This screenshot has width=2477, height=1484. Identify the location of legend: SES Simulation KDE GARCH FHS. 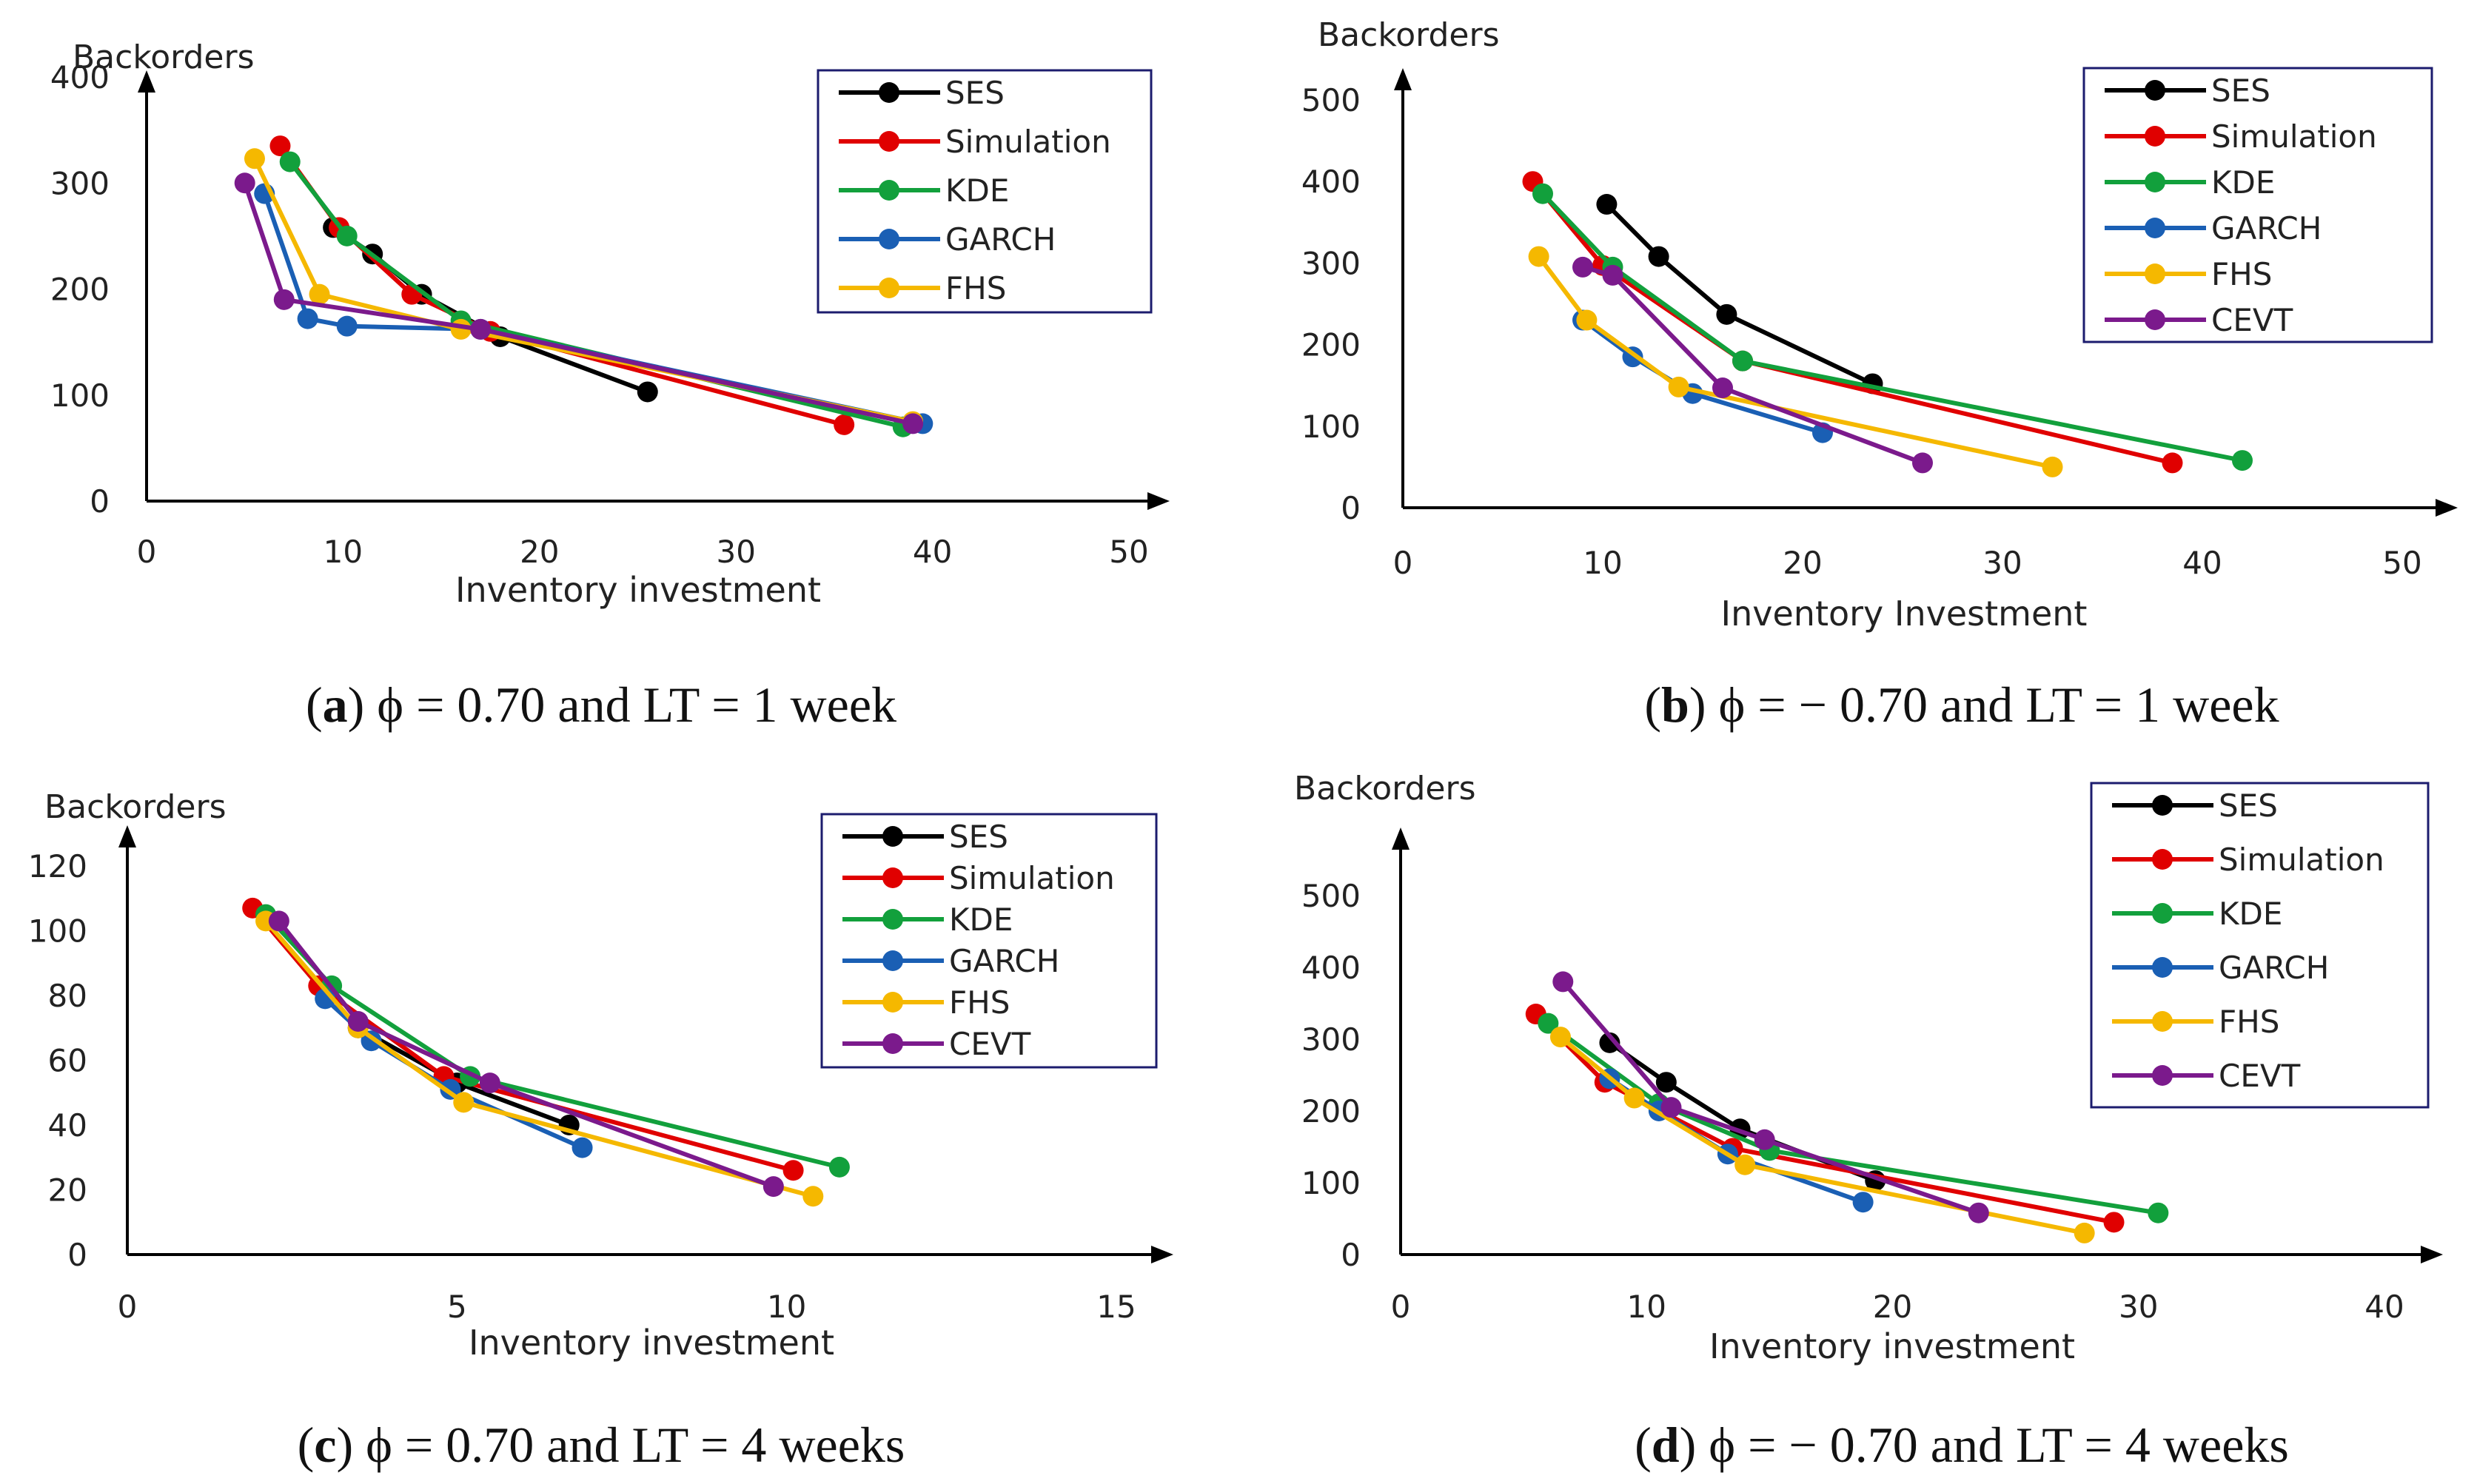
(985, 191).